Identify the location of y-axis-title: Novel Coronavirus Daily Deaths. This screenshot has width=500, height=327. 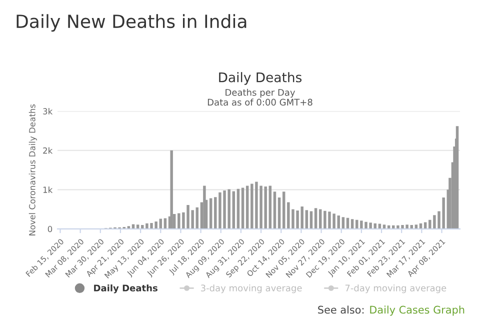
(32, 170).